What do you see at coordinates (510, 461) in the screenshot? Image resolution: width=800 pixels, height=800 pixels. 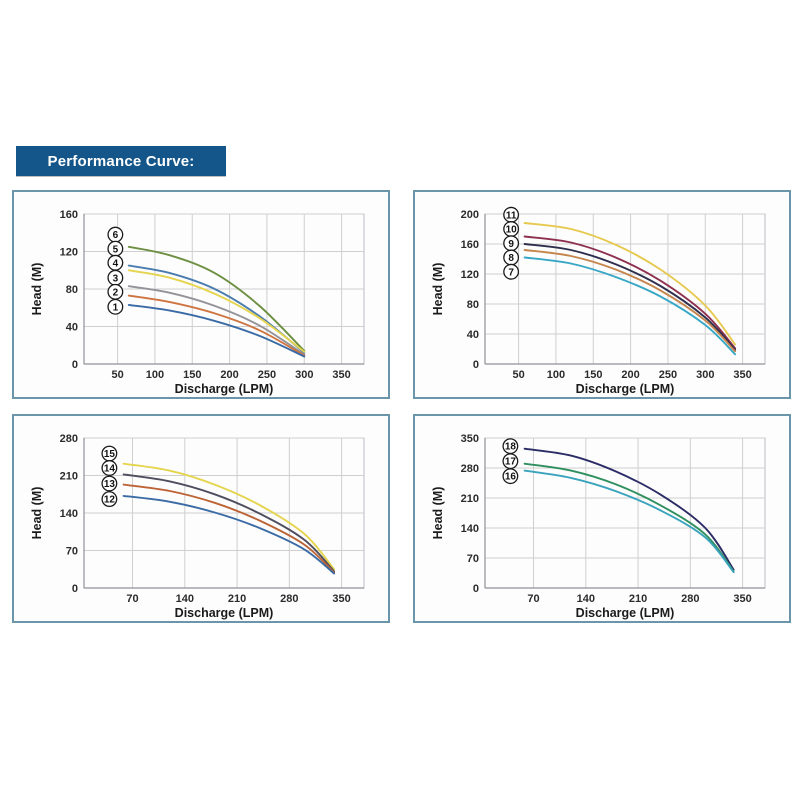 I see `curve-number-badge-17: 17` at bounding box center [510, 461].